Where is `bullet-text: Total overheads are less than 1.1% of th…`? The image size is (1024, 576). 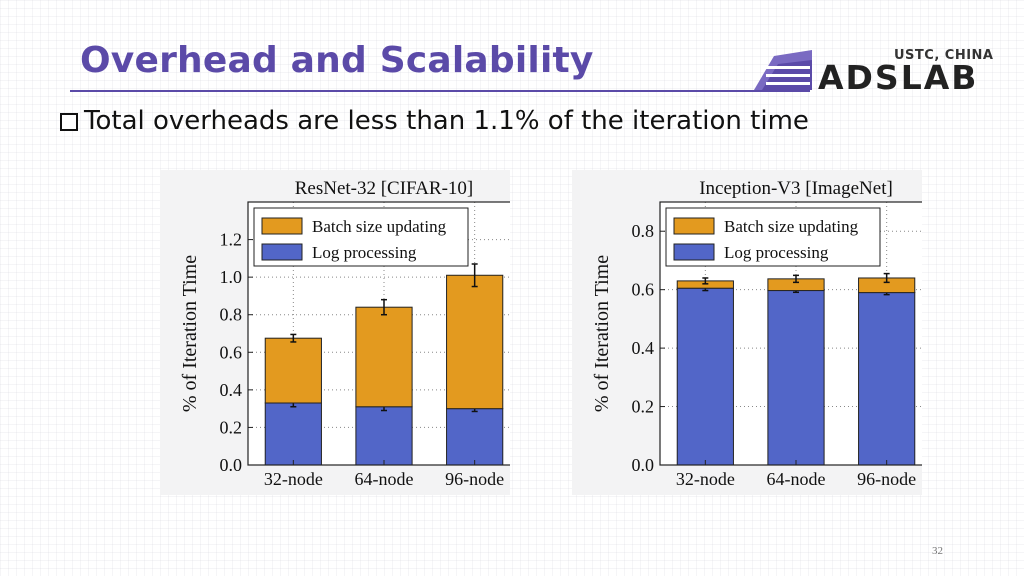 bullet-text: Total overheads are less than 1.1% of th… is located at coordinates (446, 121).